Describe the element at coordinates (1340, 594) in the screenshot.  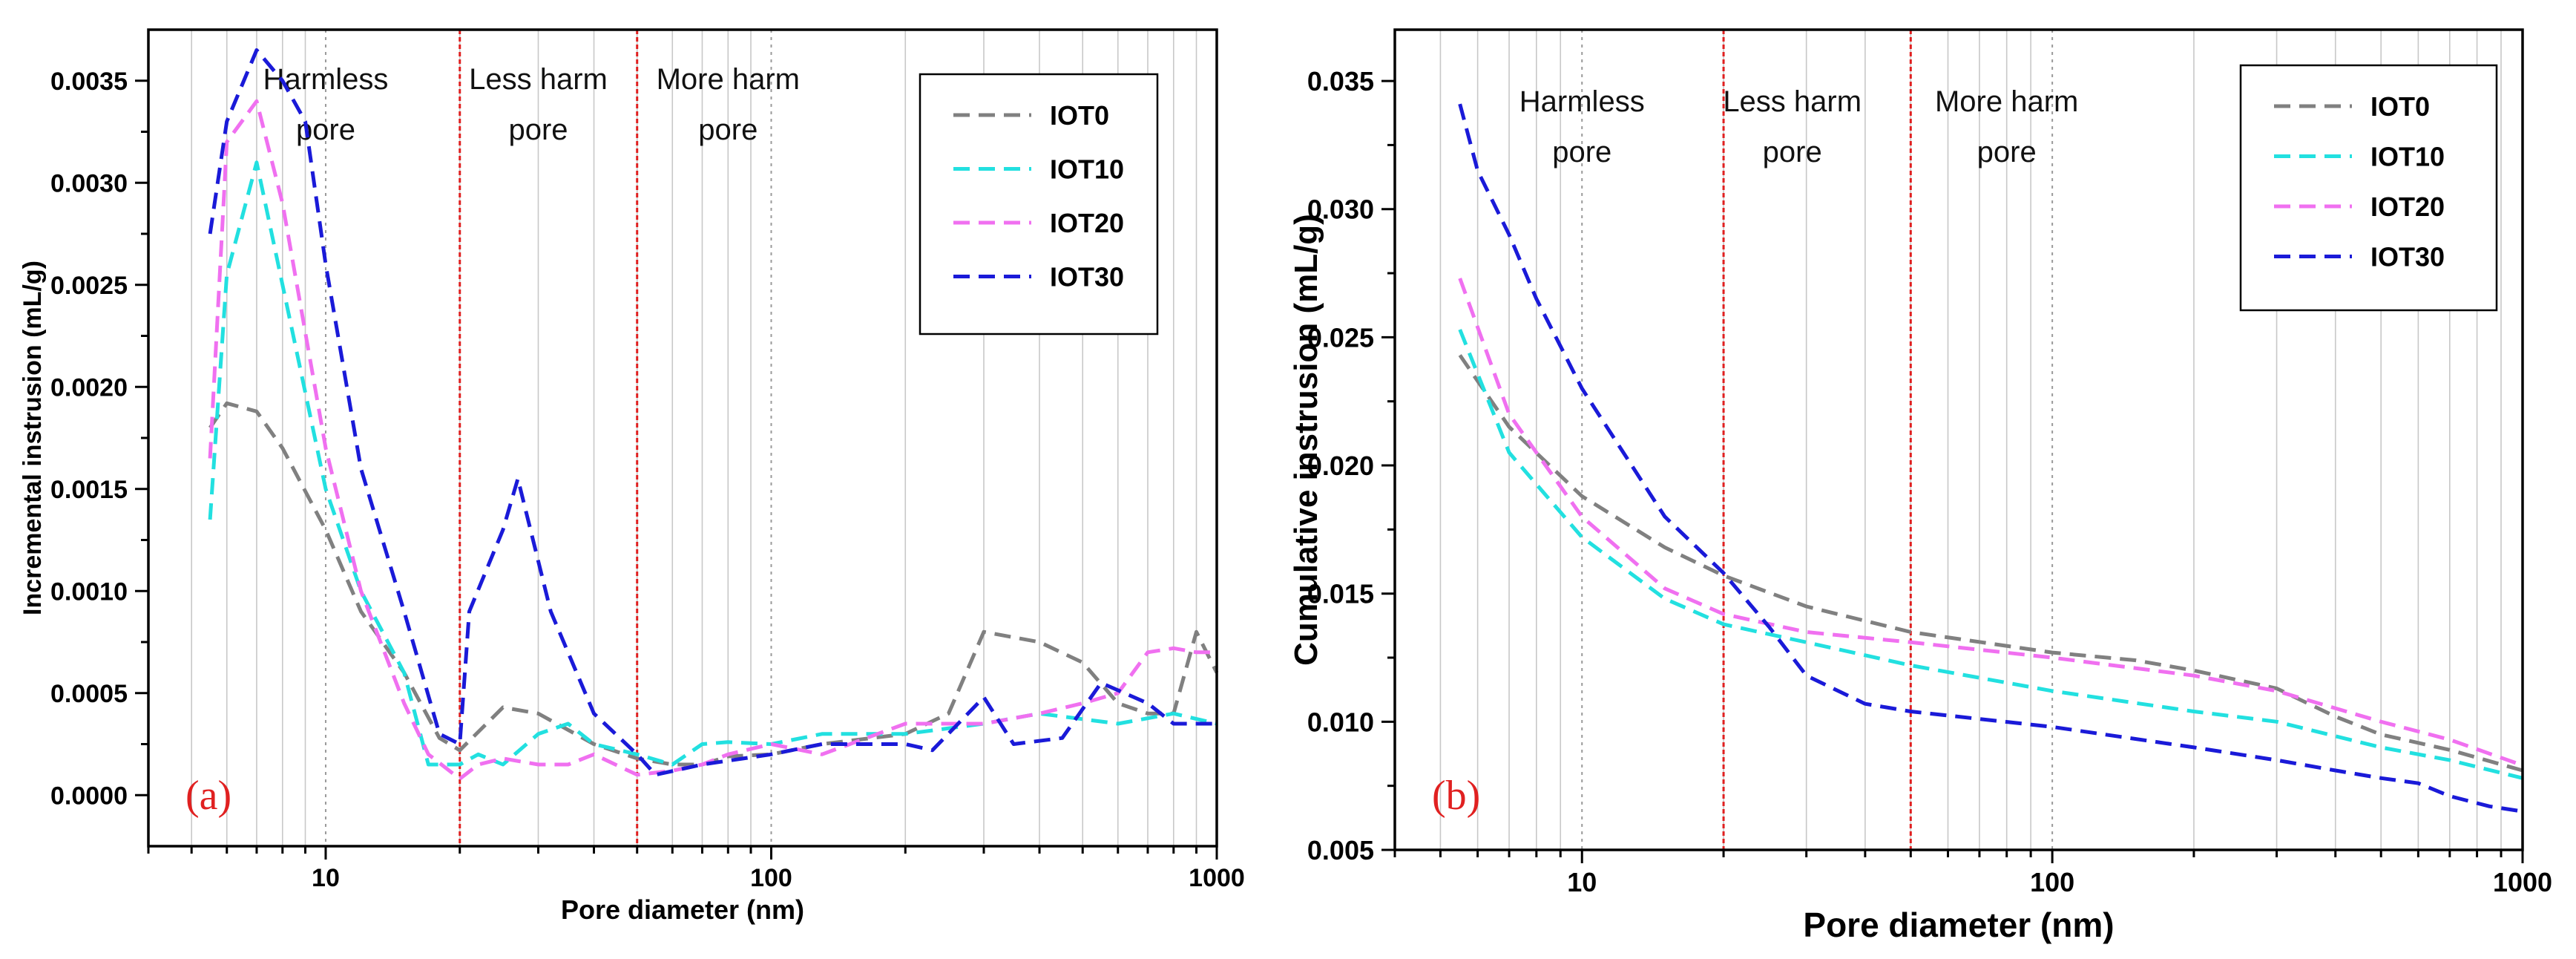
I see `y-tick-label: 0.015` at that location.